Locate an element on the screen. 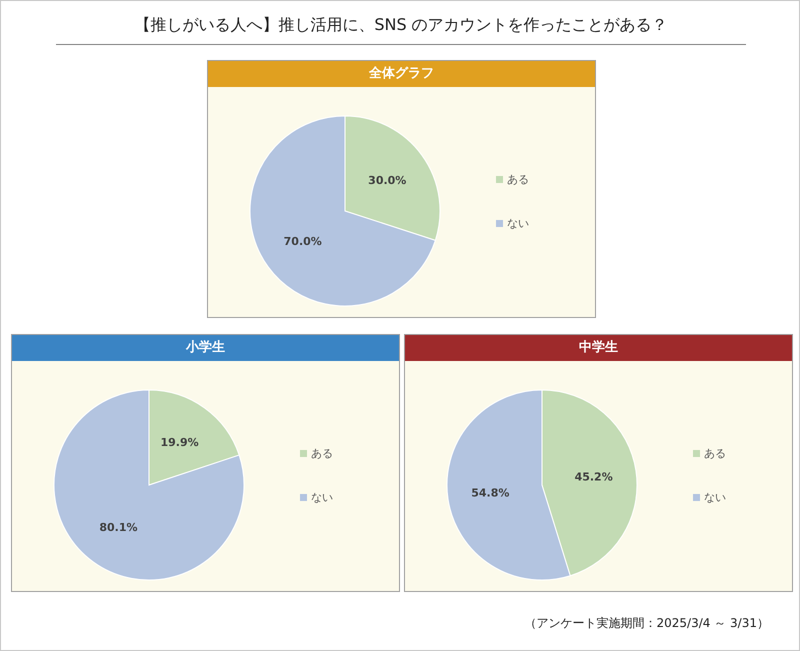 This screenshot has width=800, height=651. data-label: 70.0% is located at coordinates (303, 241).